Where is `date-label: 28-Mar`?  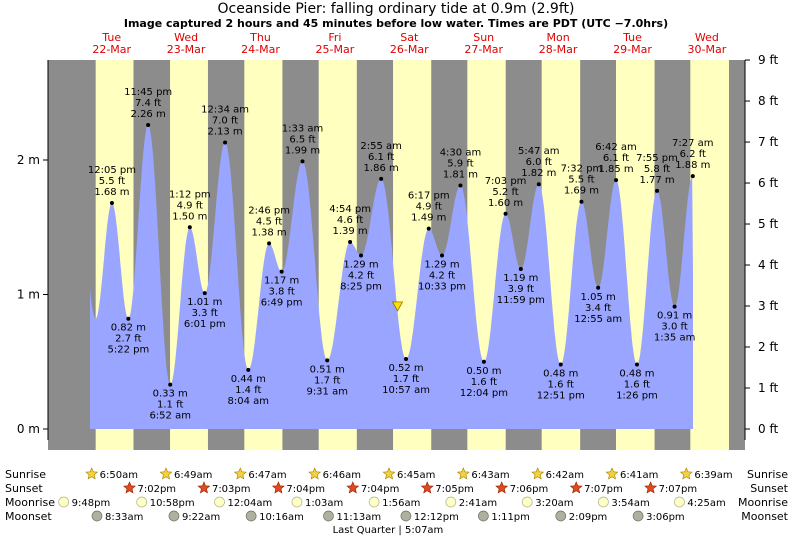 date-label: 28-Mar is located at coordinates (558, 49).